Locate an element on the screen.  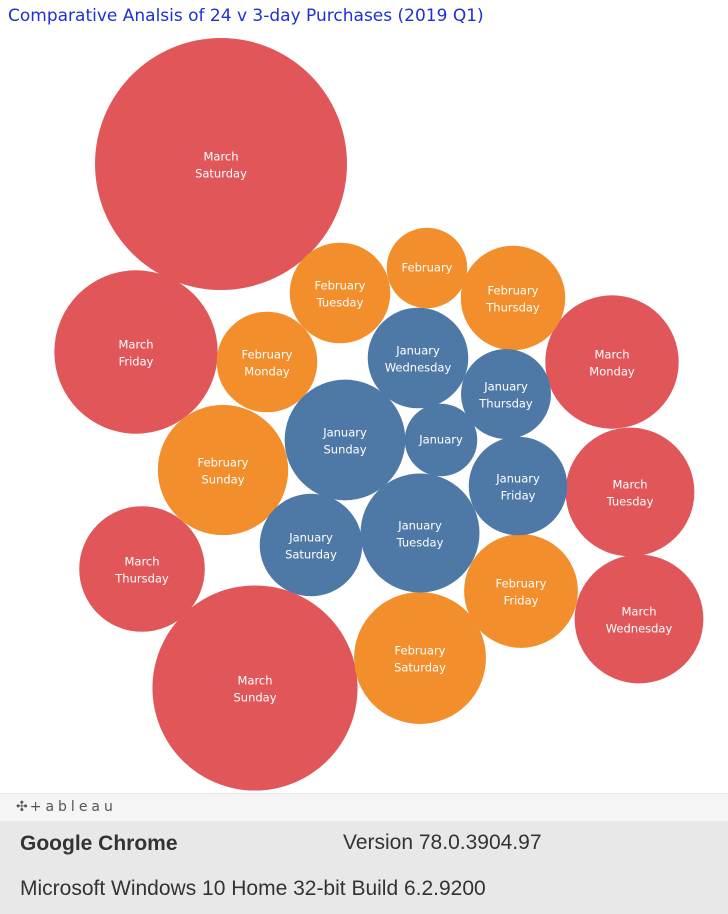
bubble-mark-february-sunday is located at coordinates (223, 470).